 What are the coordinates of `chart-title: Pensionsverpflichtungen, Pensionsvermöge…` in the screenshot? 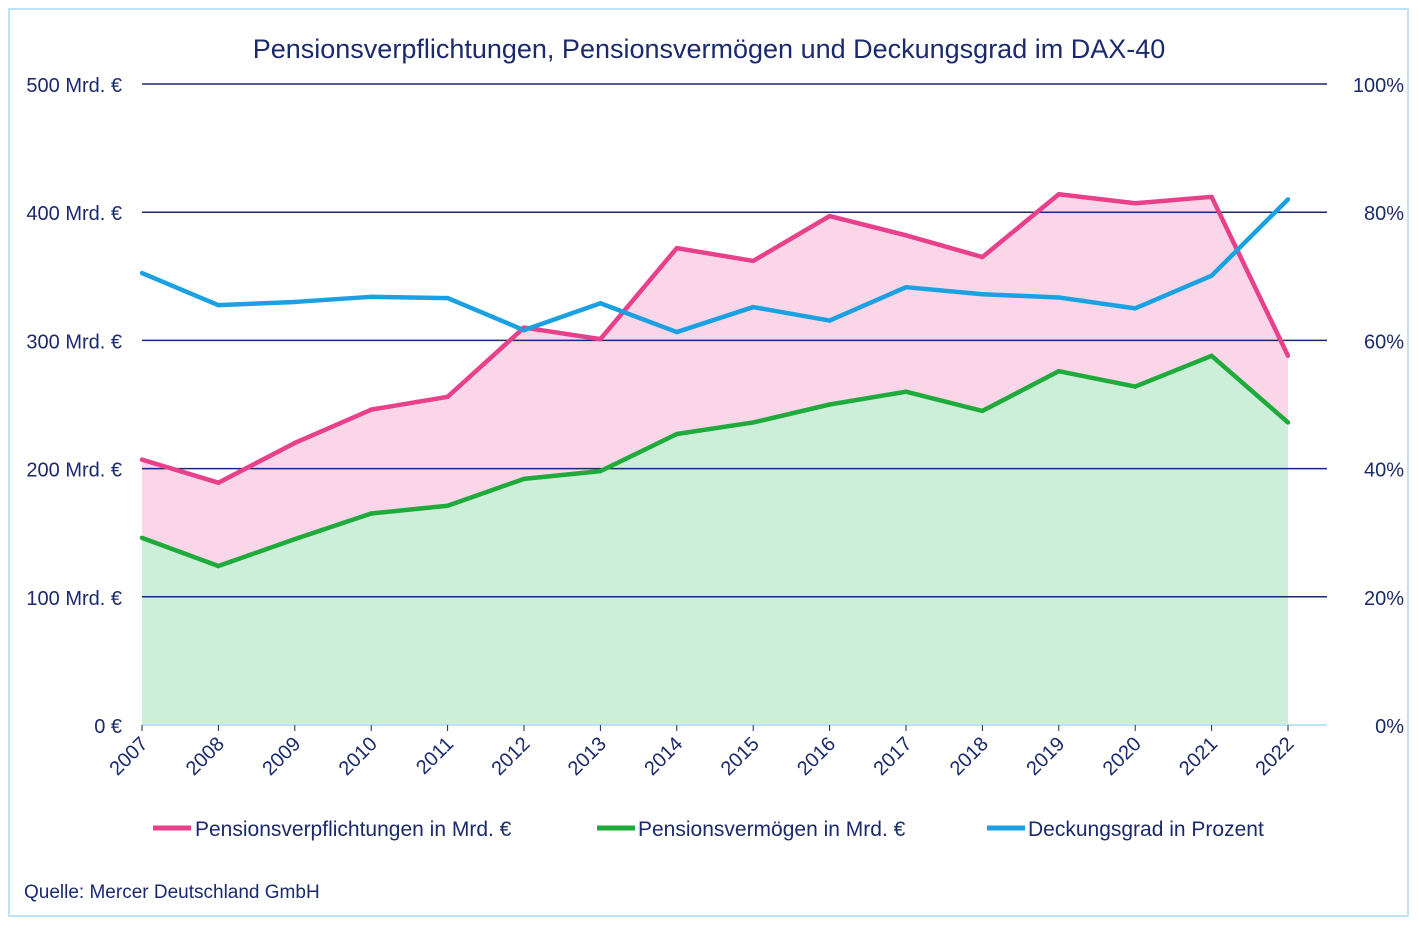 It's located at (709, 49).